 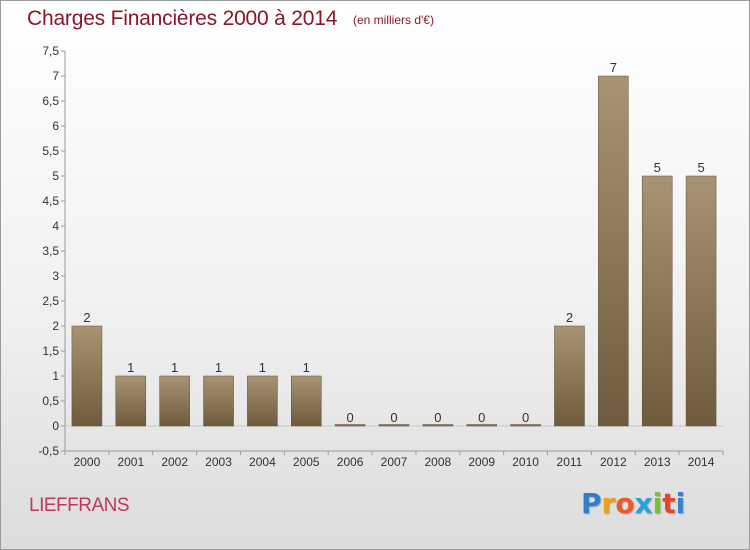 What do you see at coordinates (481, 462) in the screenshot?
I see `x-tick-label-2009: 2009` at bounding box center [481, 462].